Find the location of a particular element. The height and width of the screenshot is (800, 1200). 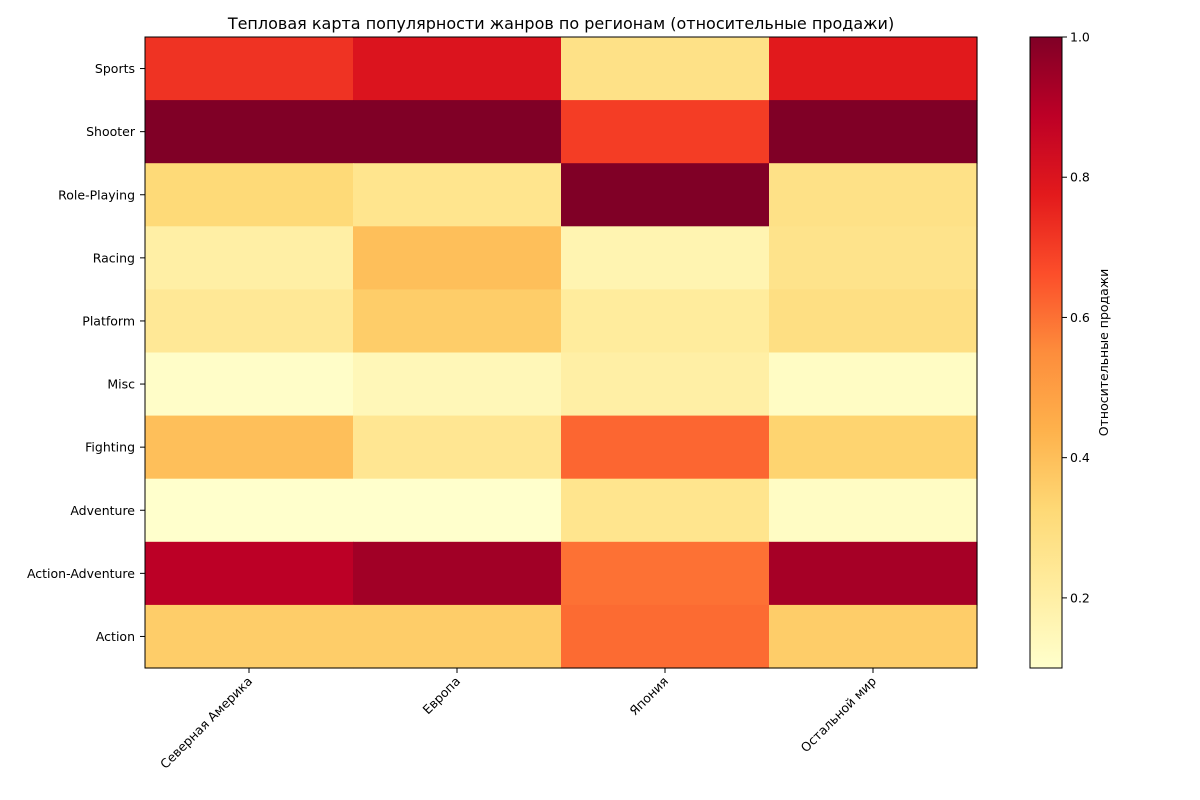

y-tick-label: Shooter is located at coordinates (111, 131).